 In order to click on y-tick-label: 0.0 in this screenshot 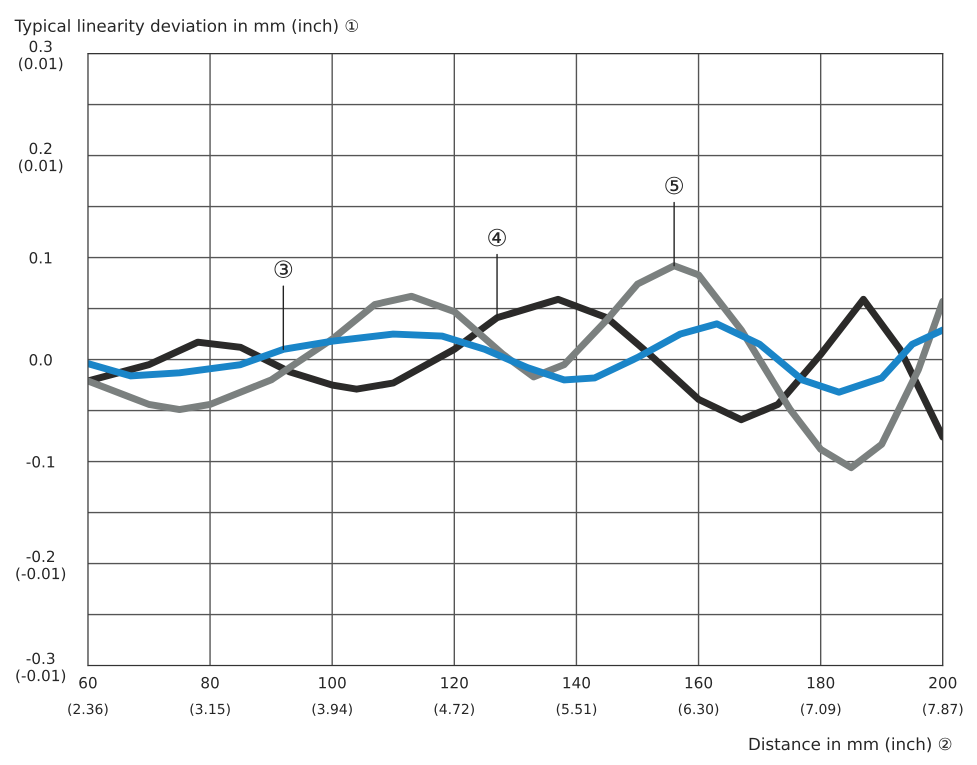, I will do `click(41, 360)`.